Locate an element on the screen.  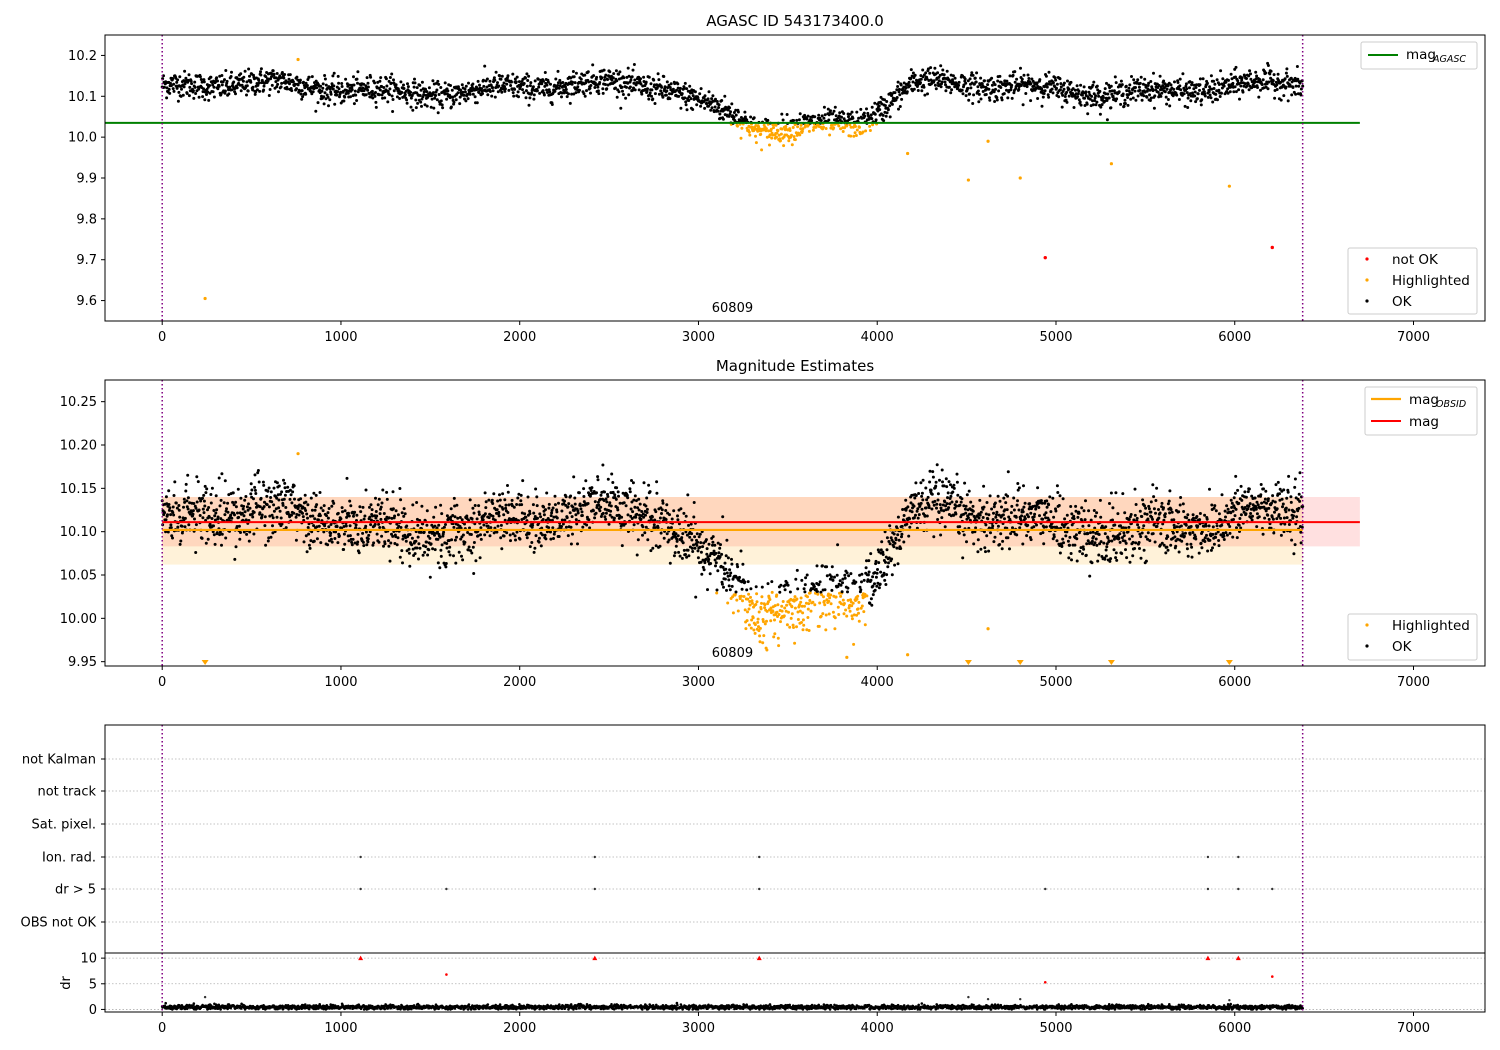
y-tick-label: 10.1 is located at coordinates (82, 97).